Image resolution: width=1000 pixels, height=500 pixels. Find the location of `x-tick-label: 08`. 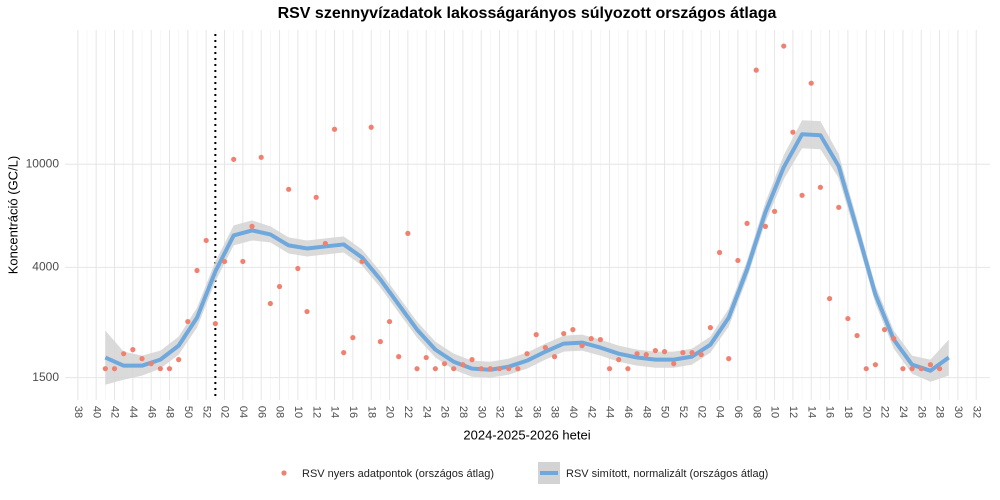

x-tick-label: 08 is located at coordinates (756, 412).